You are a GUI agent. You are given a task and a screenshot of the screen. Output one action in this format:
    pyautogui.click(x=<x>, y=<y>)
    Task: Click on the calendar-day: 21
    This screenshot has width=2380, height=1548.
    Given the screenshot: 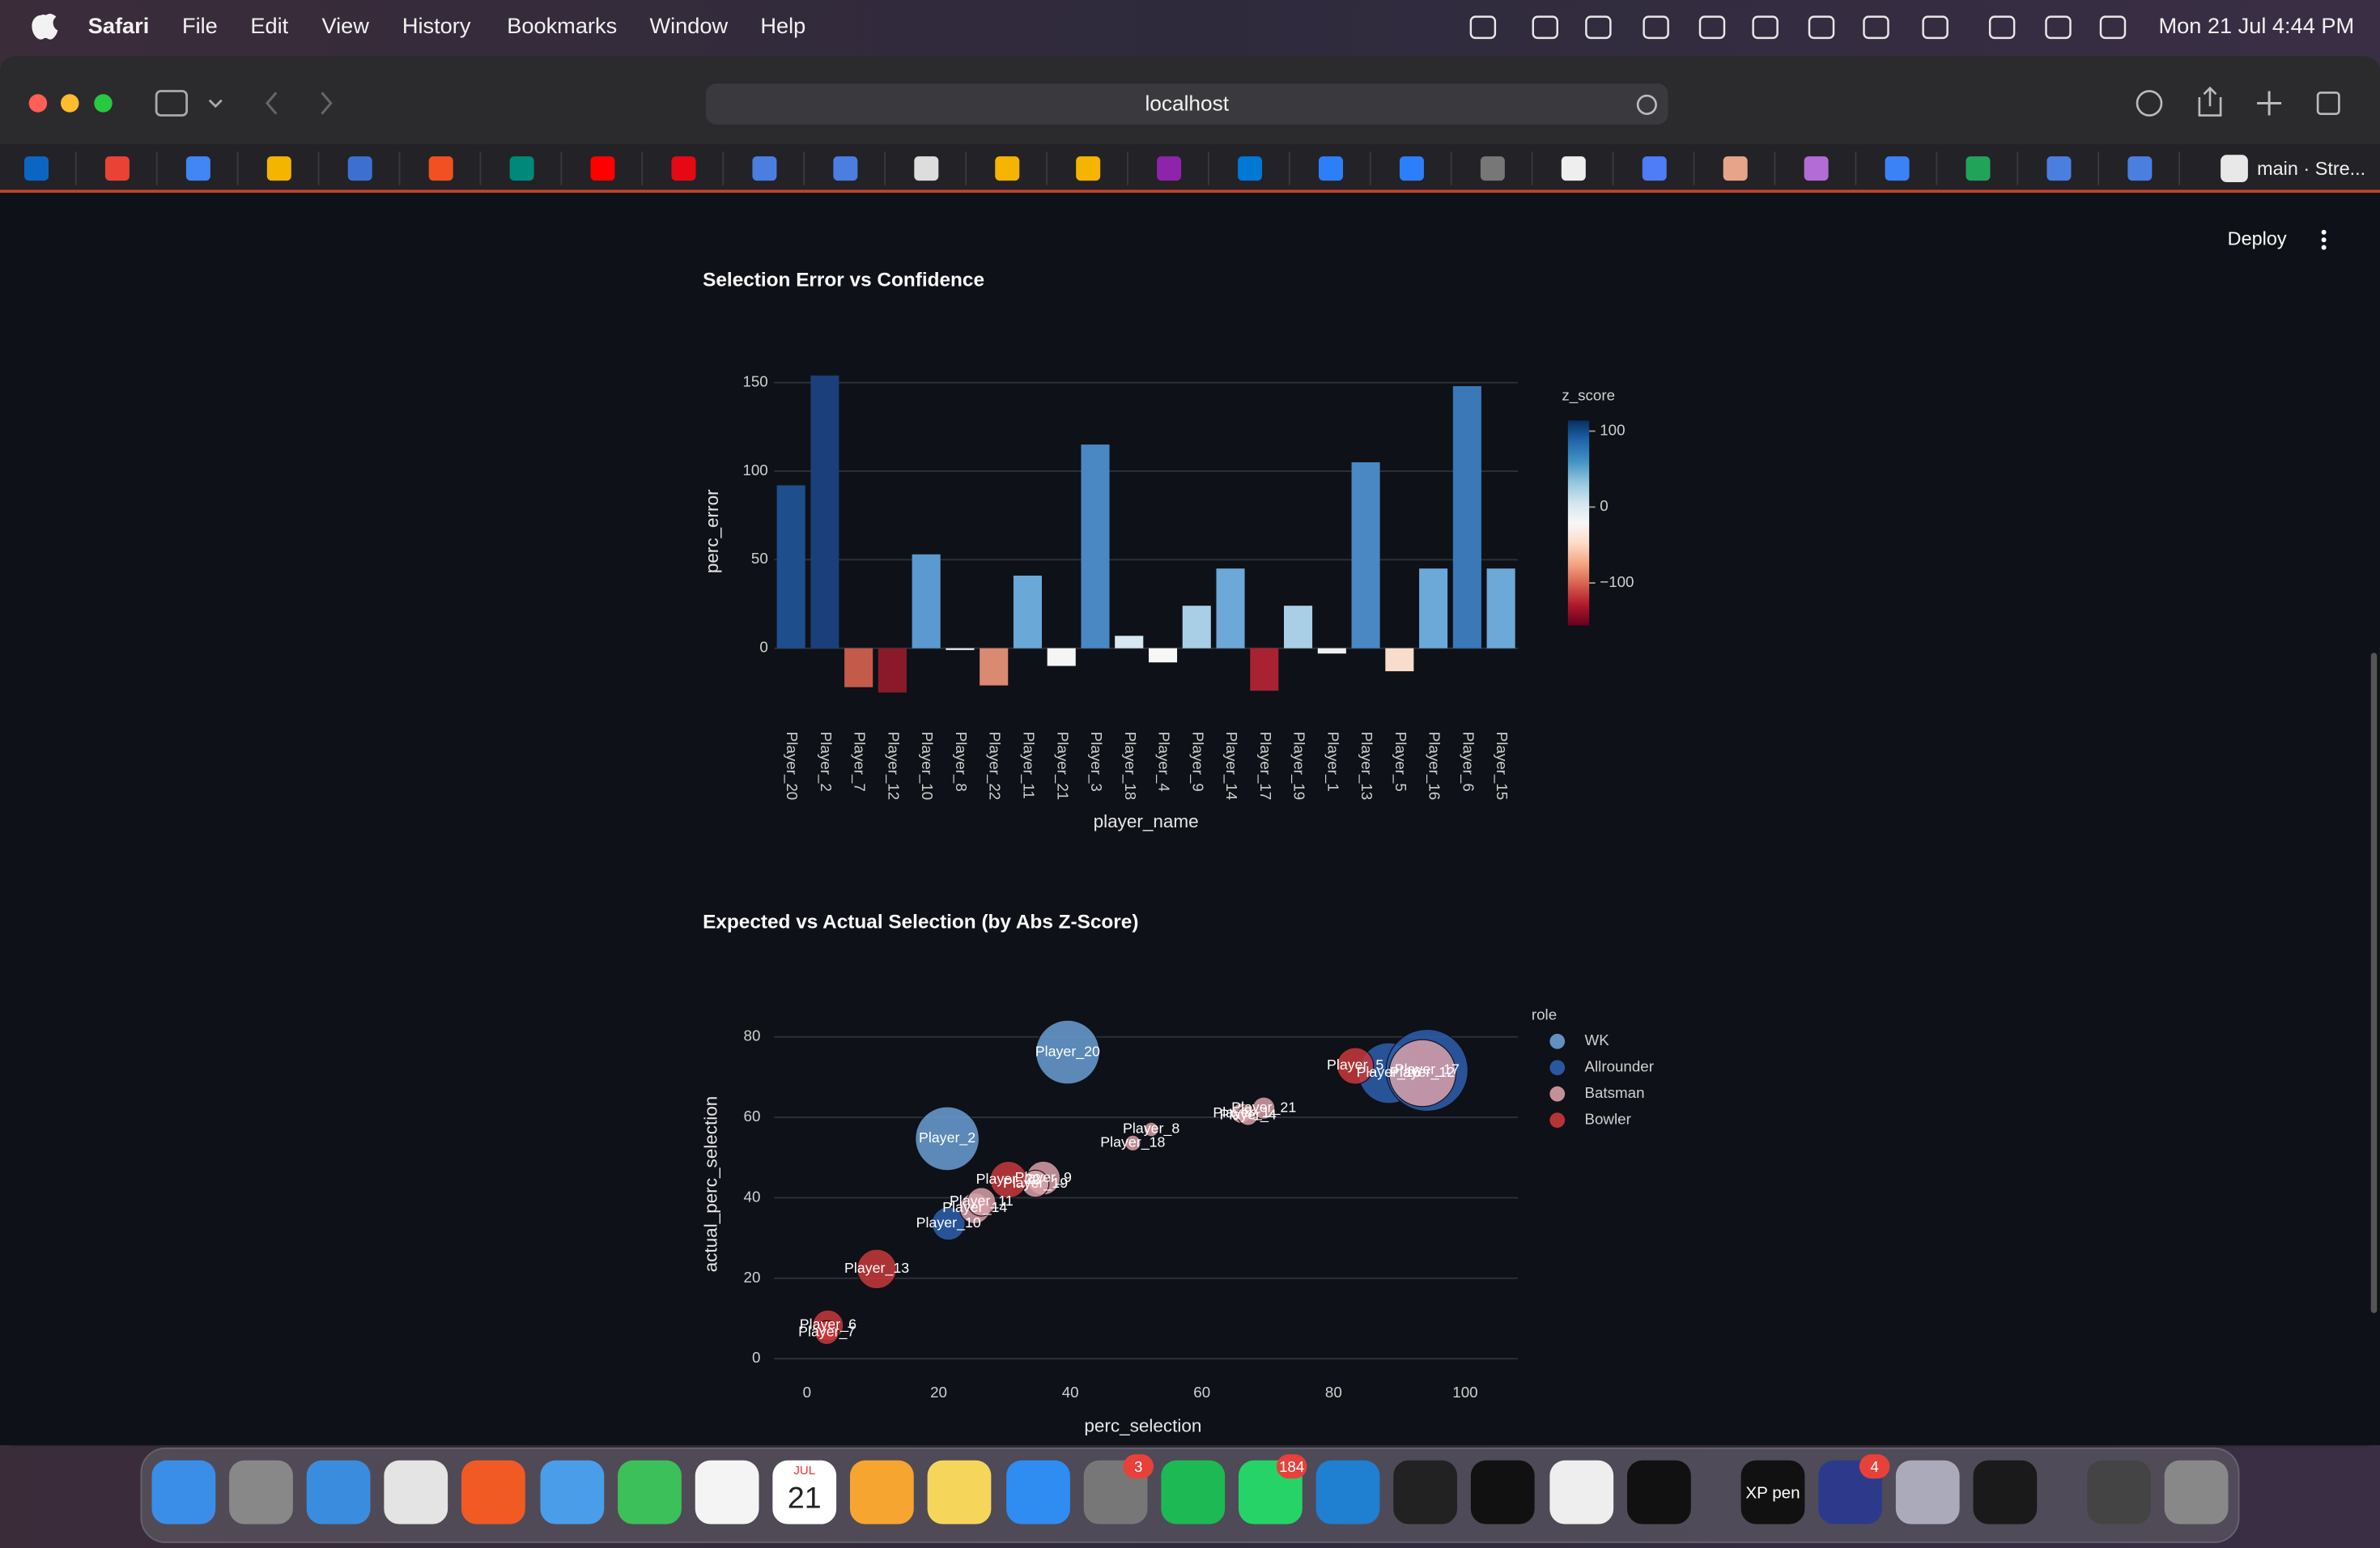 What is the action you would take?
    pyautogui.click(x=805, y=1497)
    